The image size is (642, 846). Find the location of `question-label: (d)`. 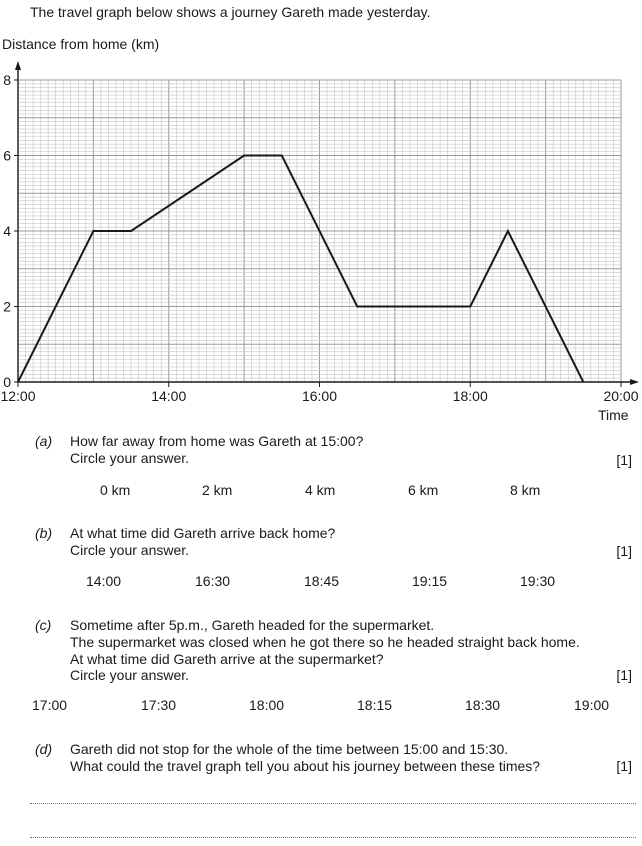

question-label: (d) is located at coordinates (44, 749).